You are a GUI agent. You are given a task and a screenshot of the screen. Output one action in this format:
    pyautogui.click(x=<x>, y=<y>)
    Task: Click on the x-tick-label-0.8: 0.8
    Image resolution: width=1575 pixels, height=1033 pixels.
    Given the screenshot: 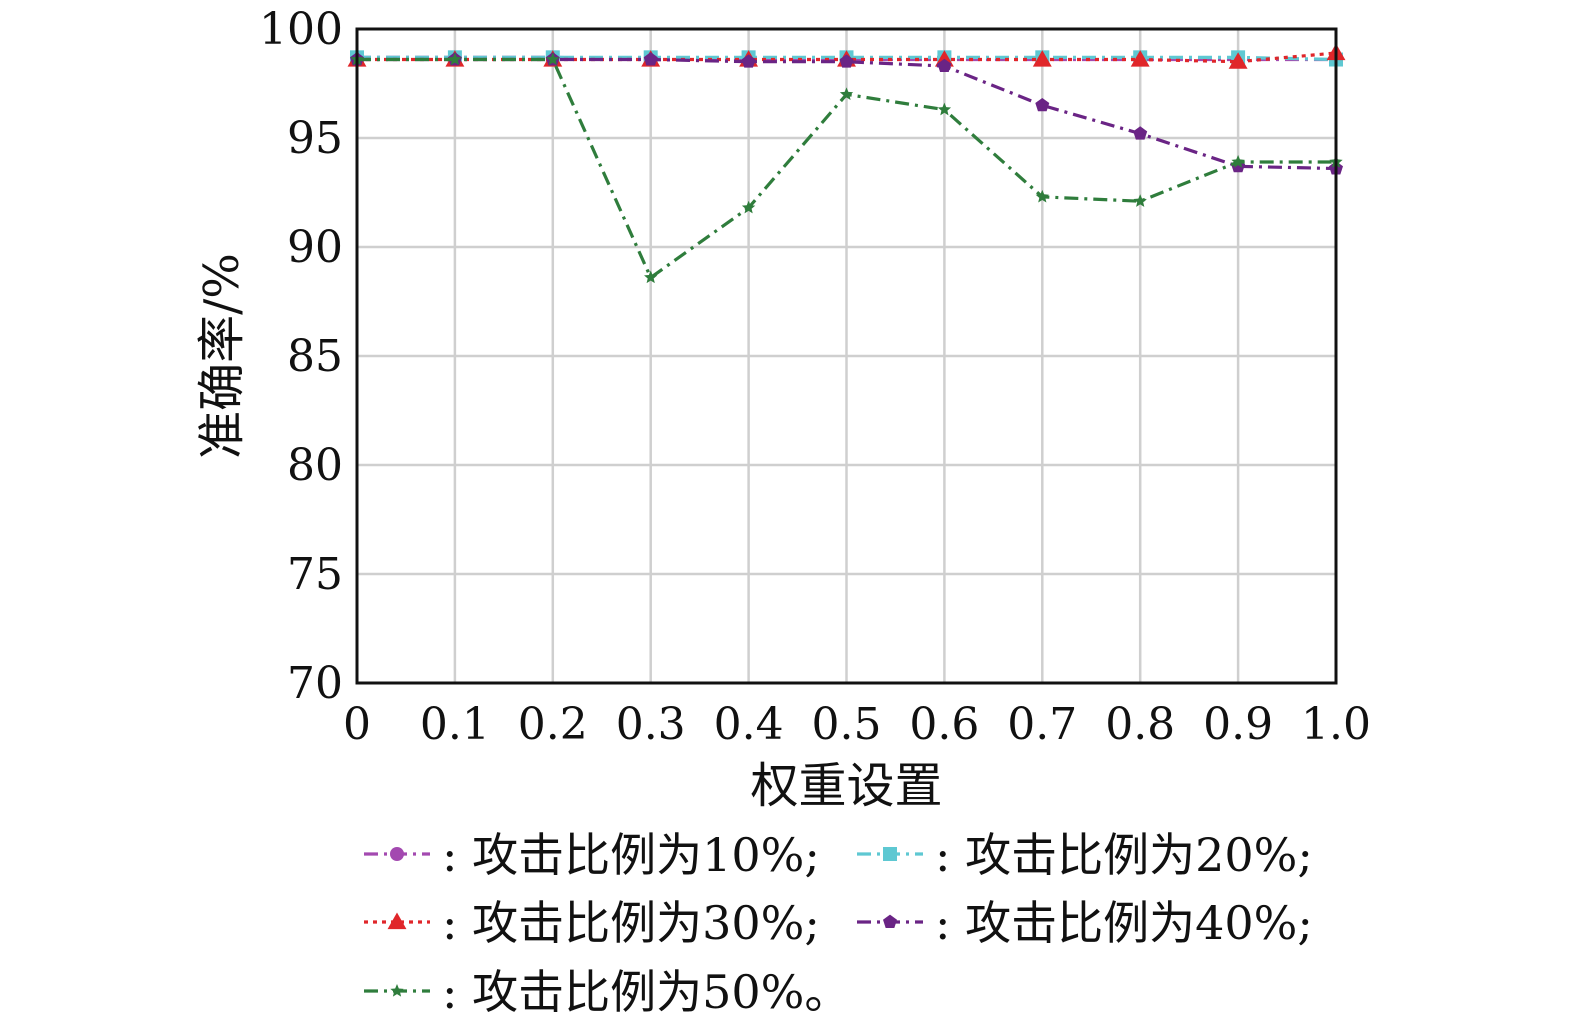 What is the action you would take?
    pyautogui.click(x=1140, y=724)
    